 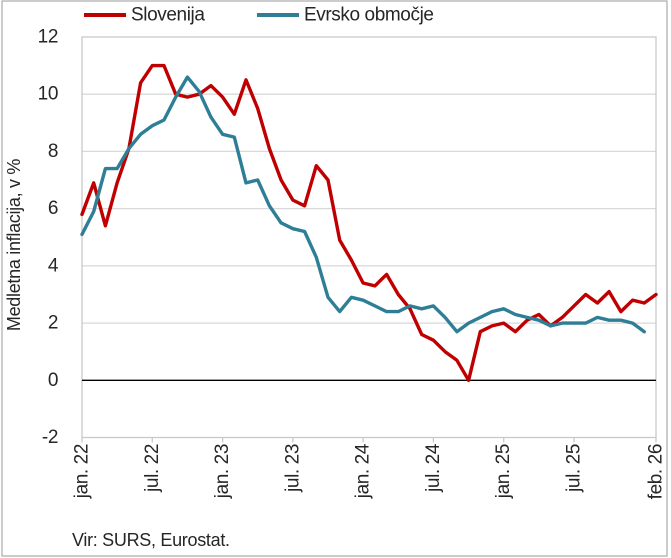 I want to click on legend-label-slovenija: Slovenija, so click(x=168, y=15).